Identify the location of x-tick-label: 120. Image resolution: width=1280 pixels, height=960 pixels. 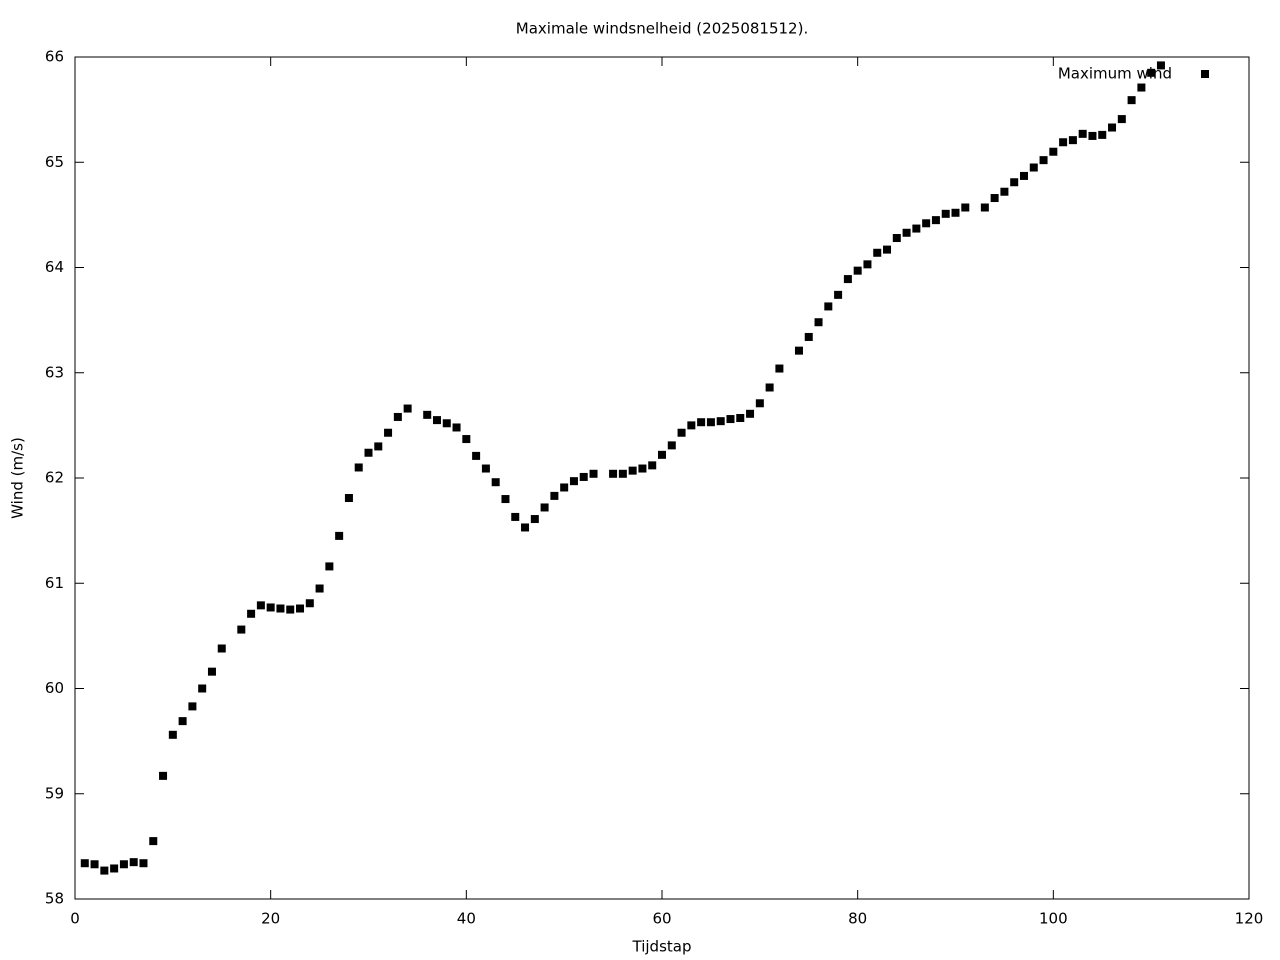
(1249, 919).